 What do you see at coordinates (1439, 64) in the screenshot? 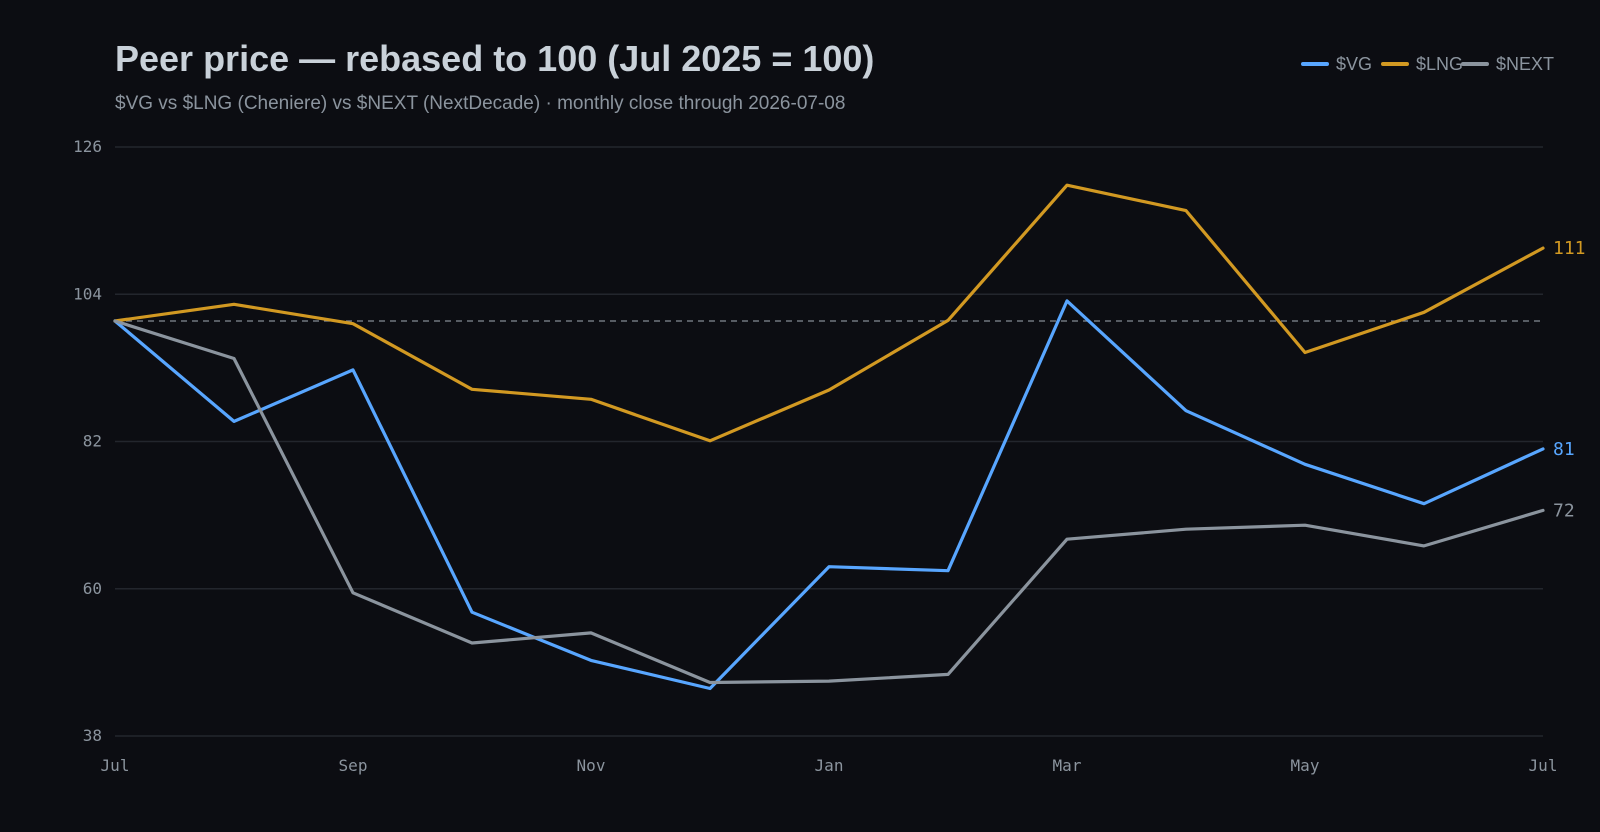
I see `legend-label-lng: $LNG` at bounding box center [1439, 64].